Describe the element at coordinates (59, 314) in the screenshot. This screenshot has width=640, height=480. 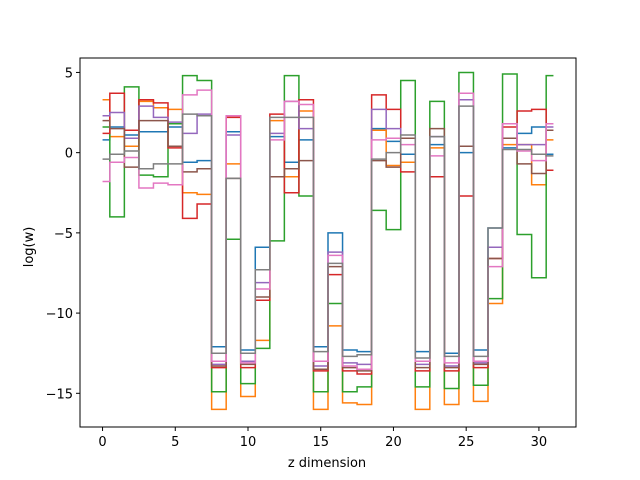
I see `y-tick-label: −10` at that location.